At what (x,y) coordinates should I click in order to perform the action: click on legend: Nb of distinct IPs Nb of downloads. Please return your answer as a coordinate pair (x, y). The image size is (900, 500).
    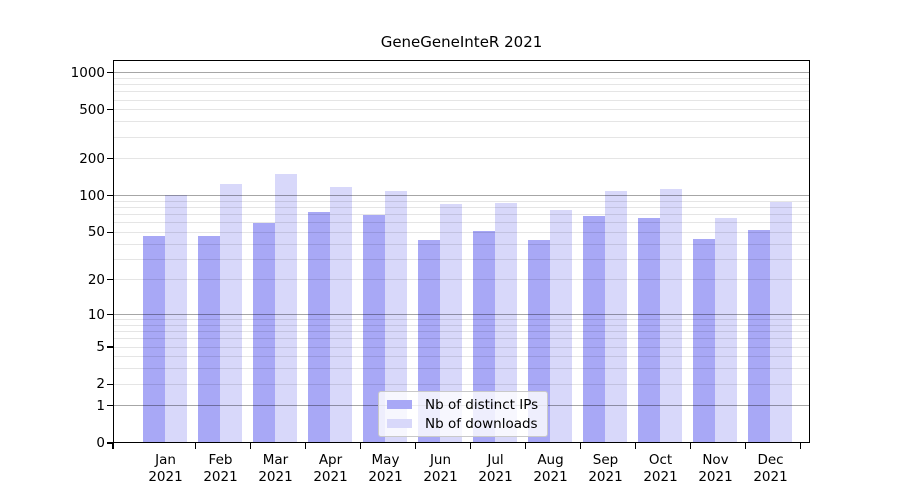
    Looking at the image, I should click on (463, 414).